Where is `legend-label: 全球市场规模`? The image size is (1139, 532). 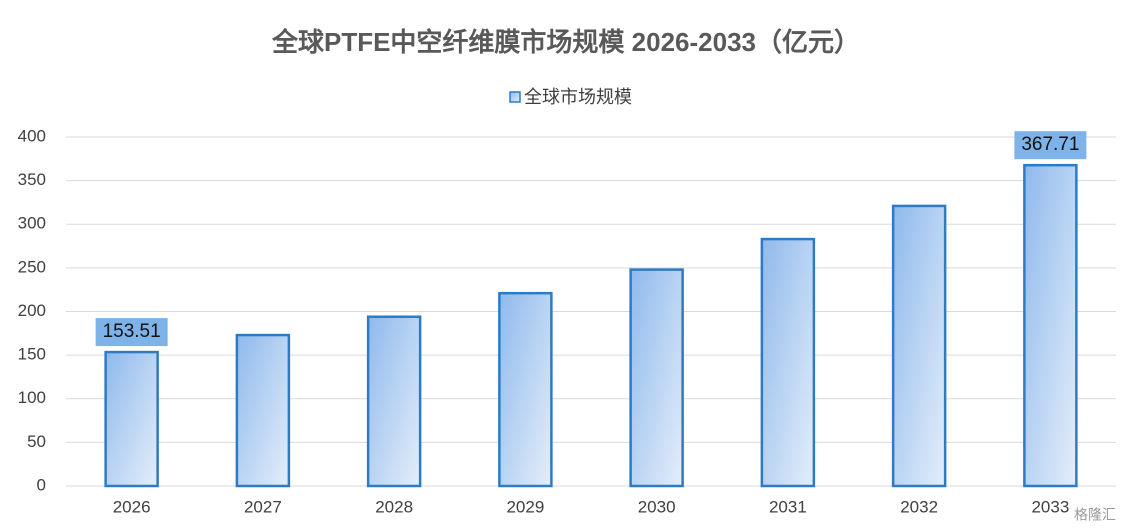 legend-label: 全球市场规模 is located at coordinates (578, 97).